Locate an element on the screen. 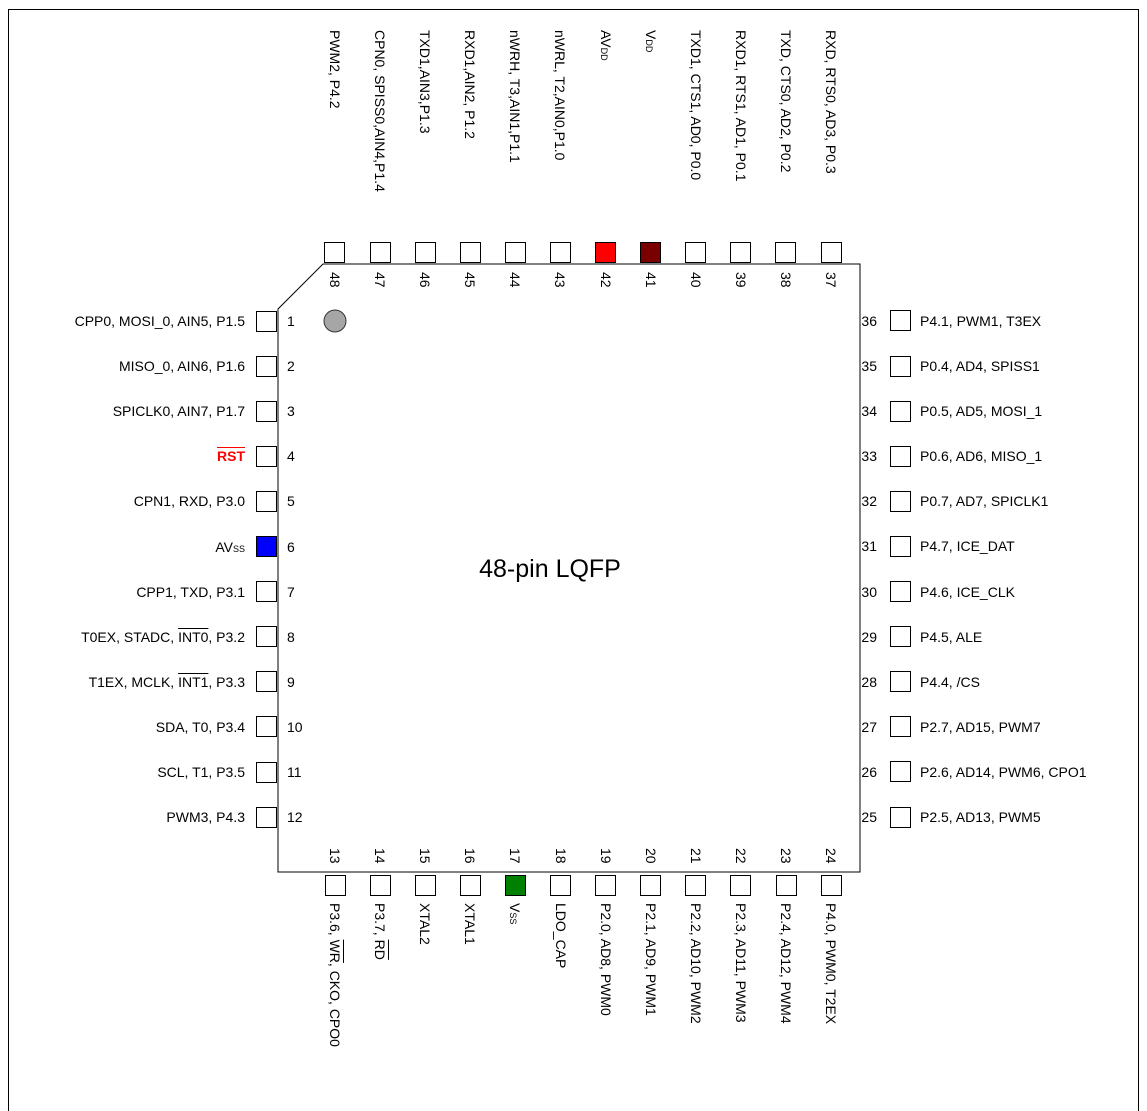  pin-label: P4.1, PWM1, T3EX is located at coordinates (980, 321).